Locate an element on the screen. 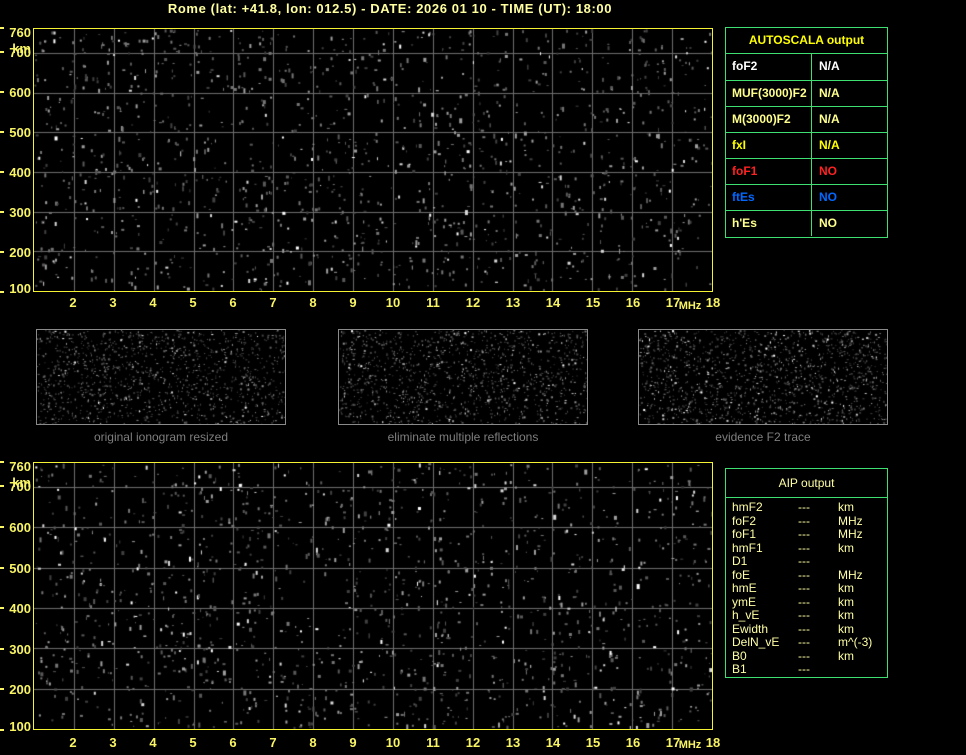 The height and width of the screenshot is (755, 966). y-axis-tick-label: 300 is located at coordinates (20, 649).